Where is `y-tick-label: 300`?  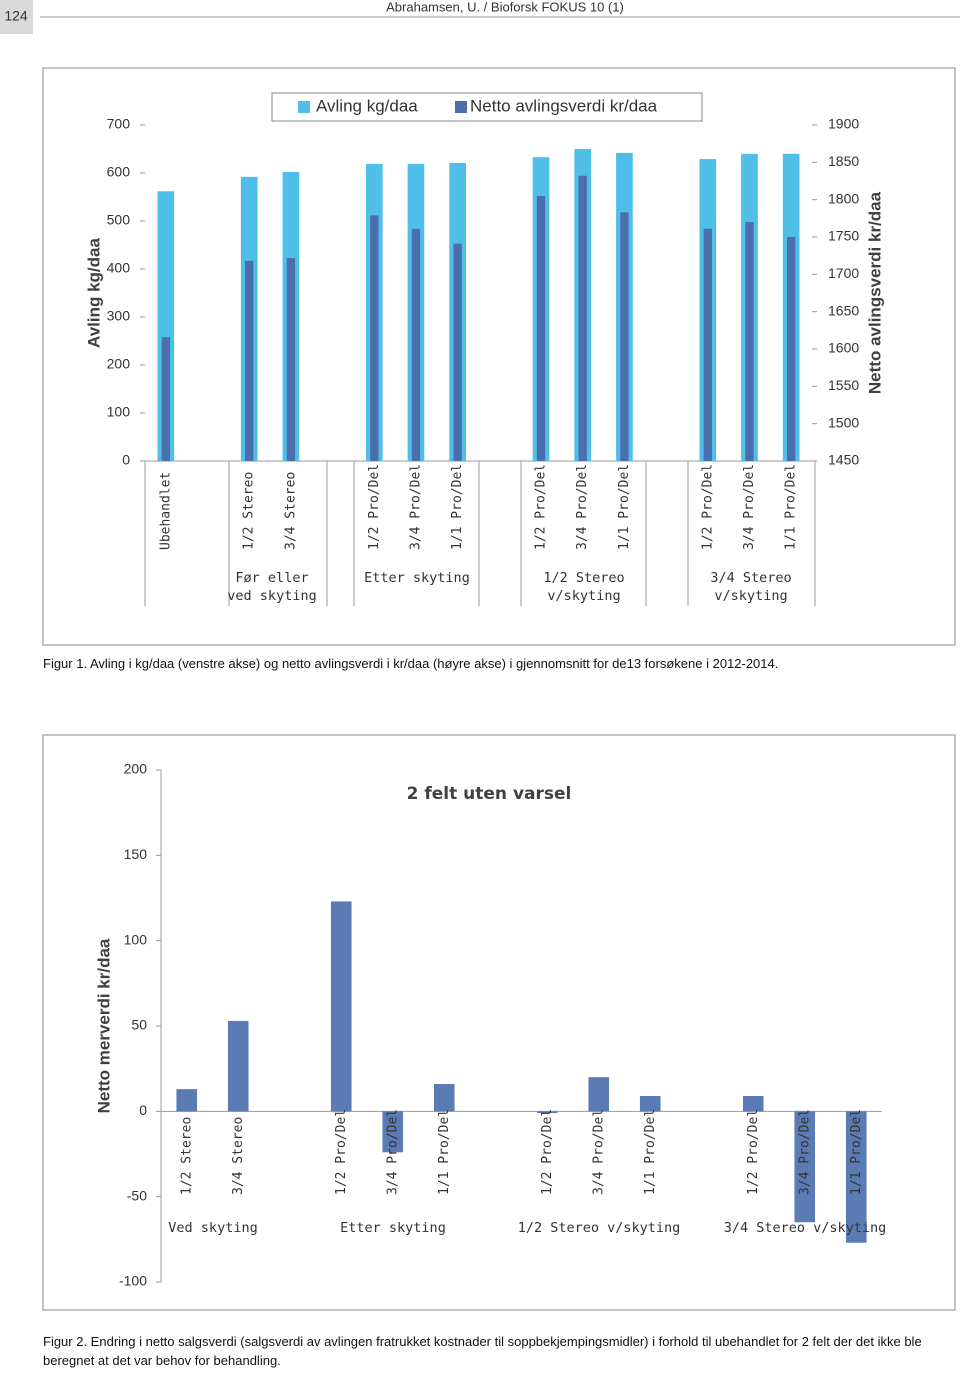 y-tick-label: 300 is located at coordinates (119, 316).